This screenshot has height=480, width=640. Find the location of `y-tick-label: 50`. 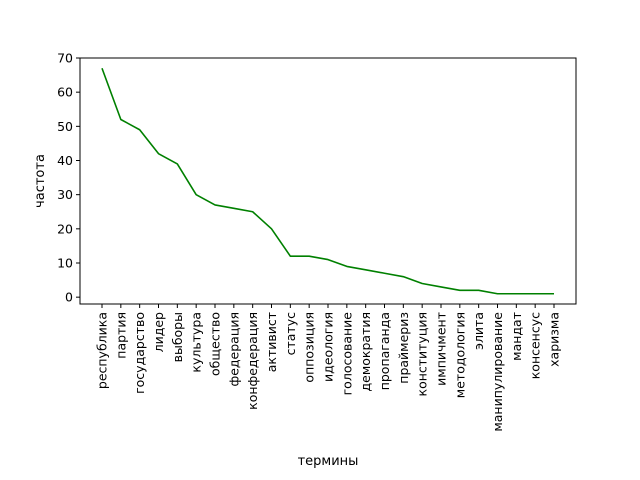

y-tick-label: 50 is located at coordinates (65, 126).